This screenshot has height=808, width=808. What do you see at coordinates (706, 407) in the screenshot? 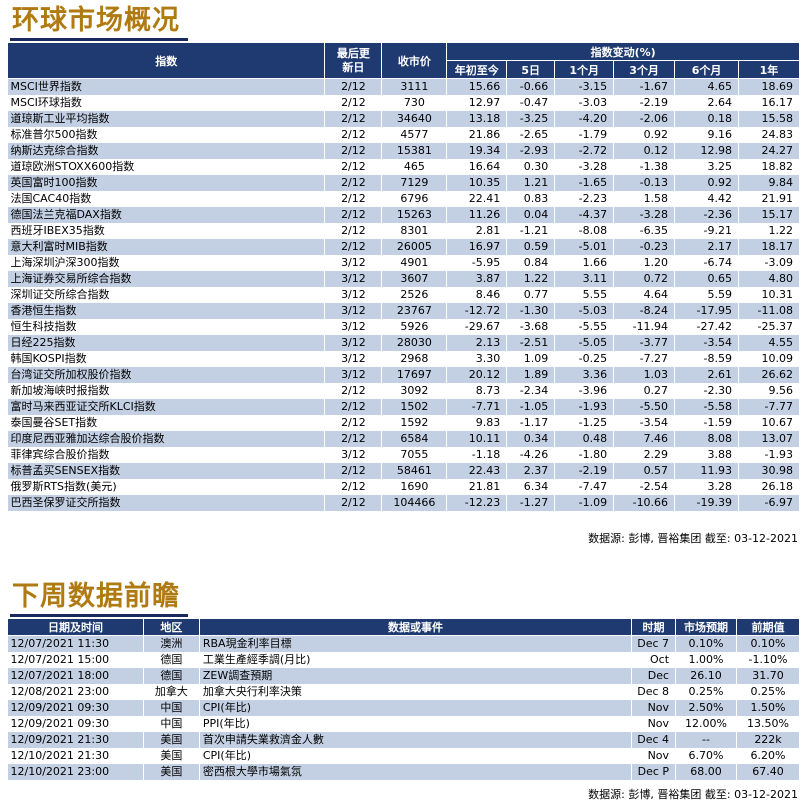
I see `change-6m: -5.58` at bounding box center [706, 407].